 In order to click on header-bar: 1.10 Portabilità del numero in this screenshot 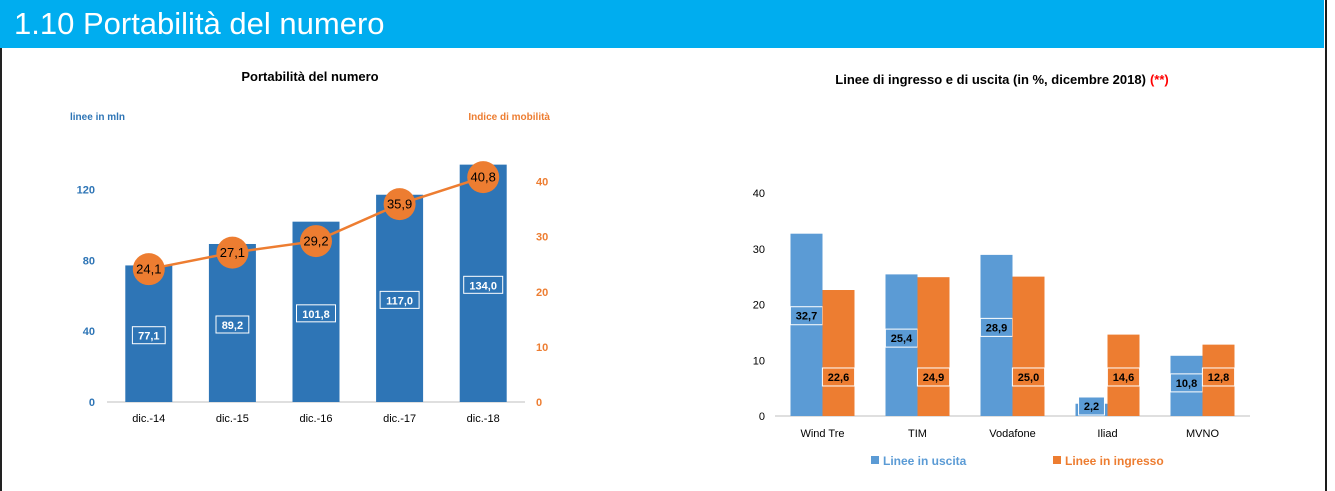, I will do `click(662, 24)`.